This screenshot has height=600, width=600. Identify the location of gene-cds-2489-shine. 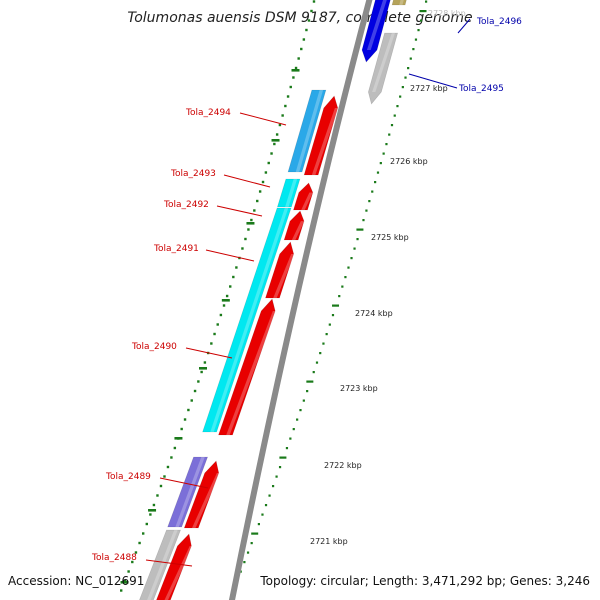
(206, 500).